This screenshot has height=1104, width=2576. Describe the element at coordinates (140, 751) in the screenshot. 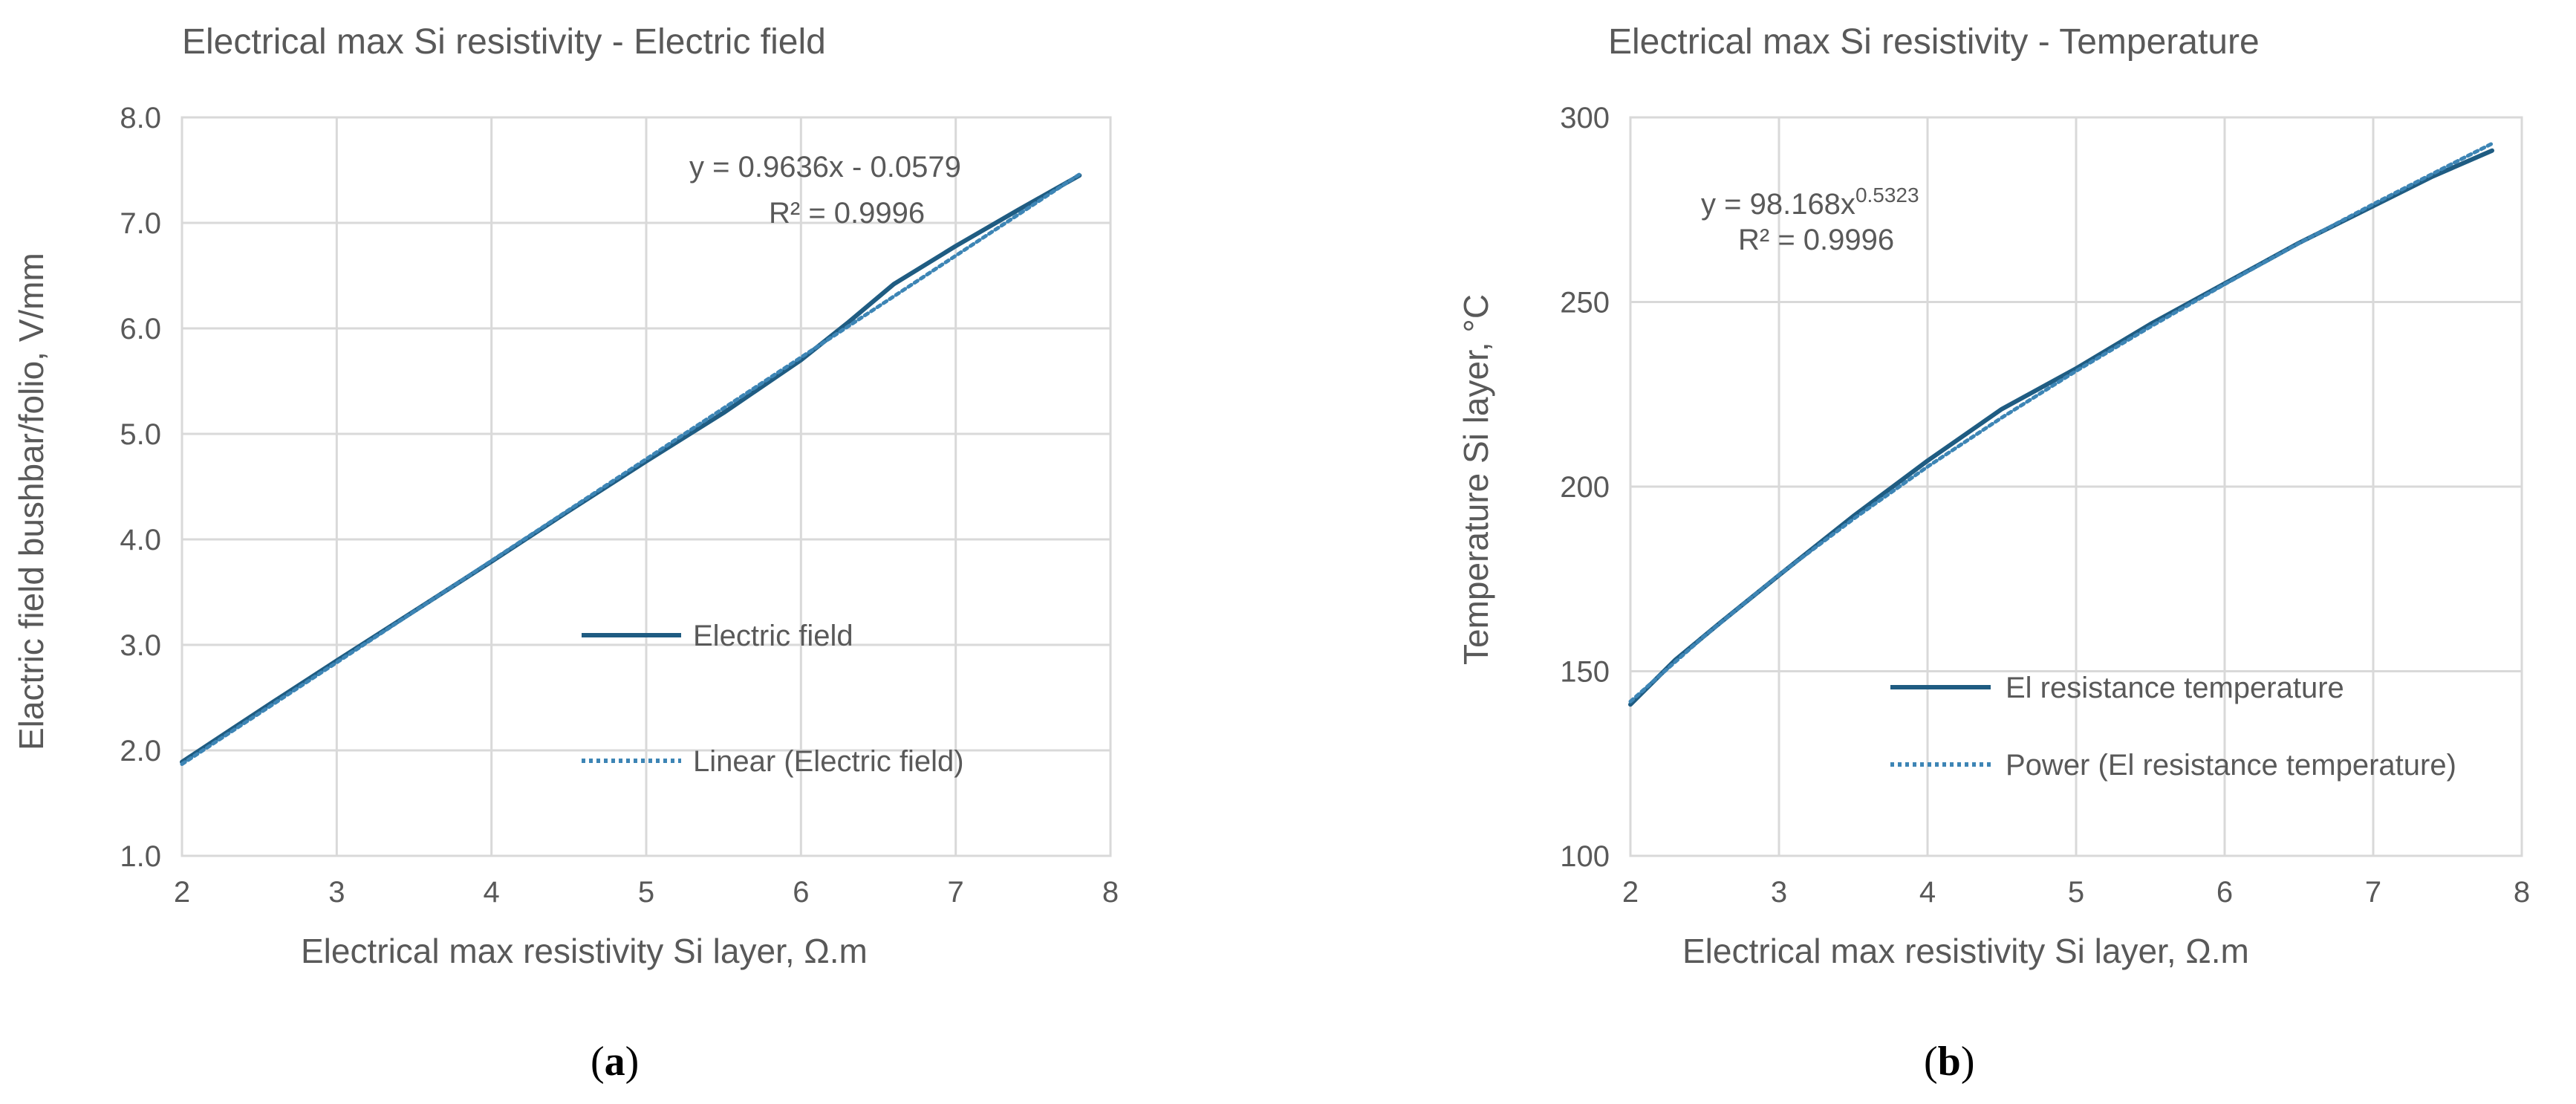

I see `y-tick-label: 2.0` at that location.